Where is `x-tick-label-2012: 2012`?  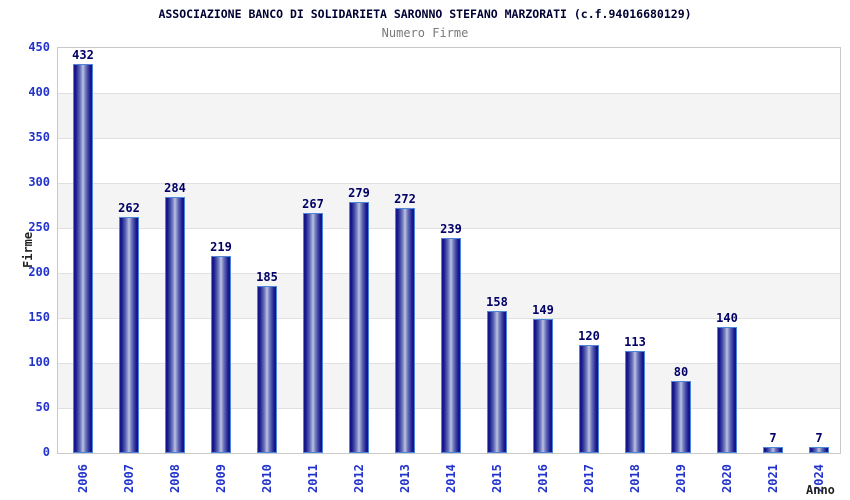
x-tick-label-2012: 2012 is located at coordinates (358, 478).